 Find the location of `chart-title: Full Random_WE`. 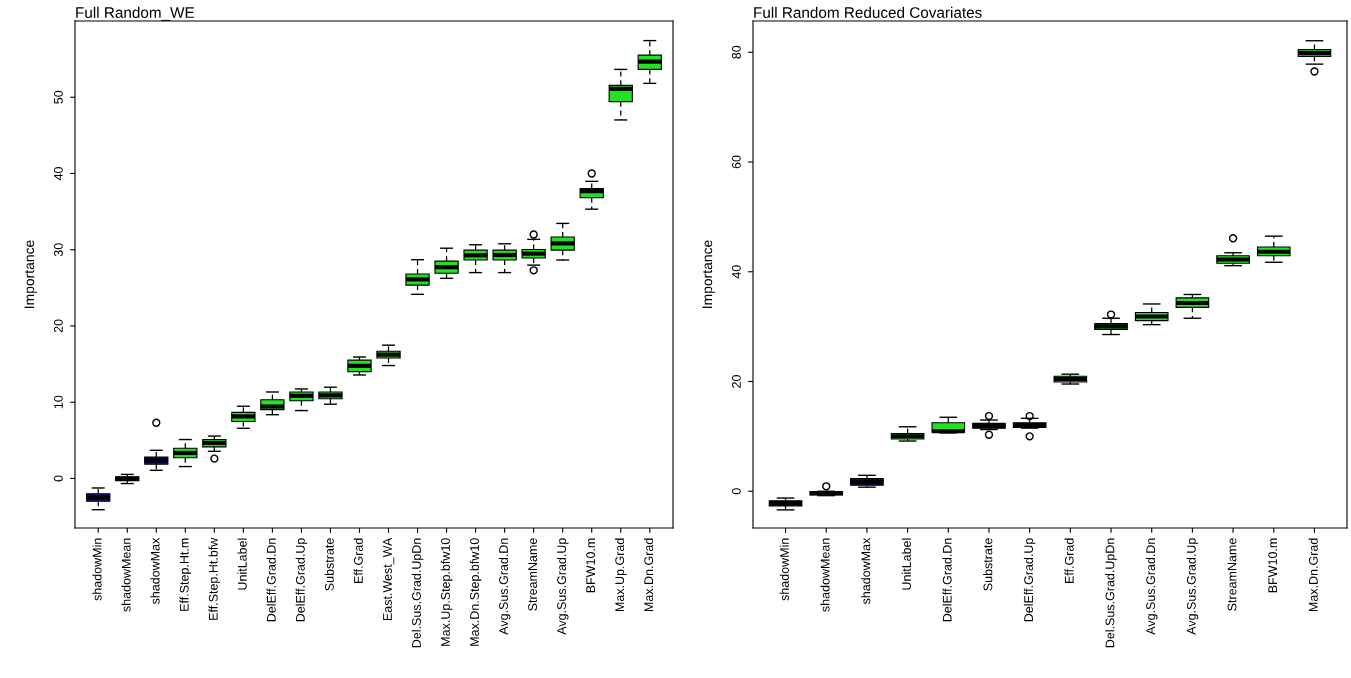

chart-title: Full Random_WE is located at coordinates (135, 13).